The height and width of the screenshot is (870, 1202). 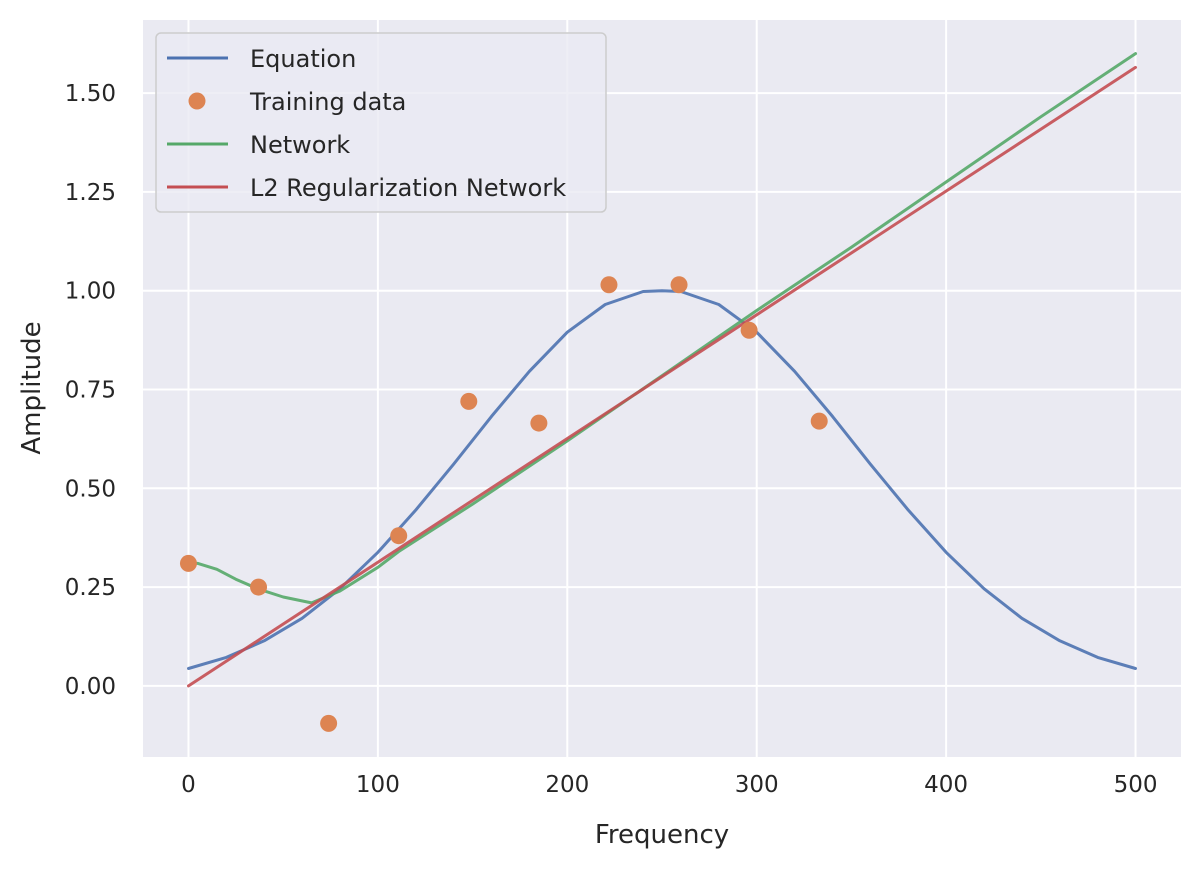 I want to click on x-tick-label: 500, so click(x=1136, y=785).